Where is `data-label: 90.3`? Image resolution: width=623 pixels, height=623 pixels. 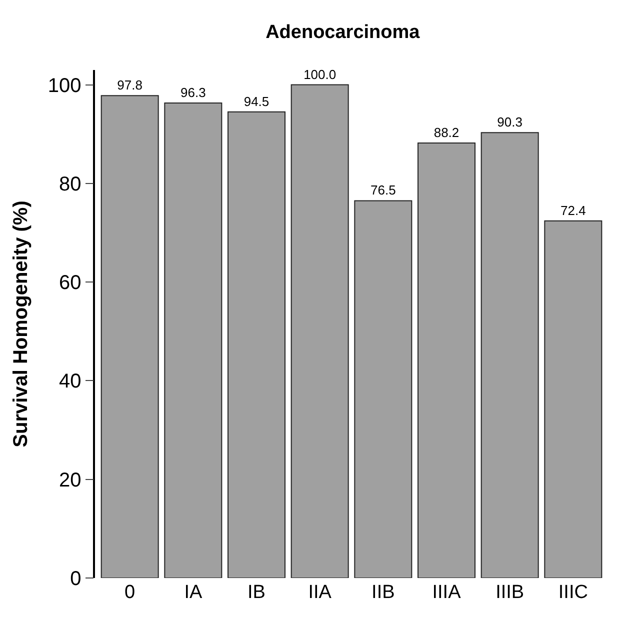
data-label: 90.3 is located at coordinates (509, 122).